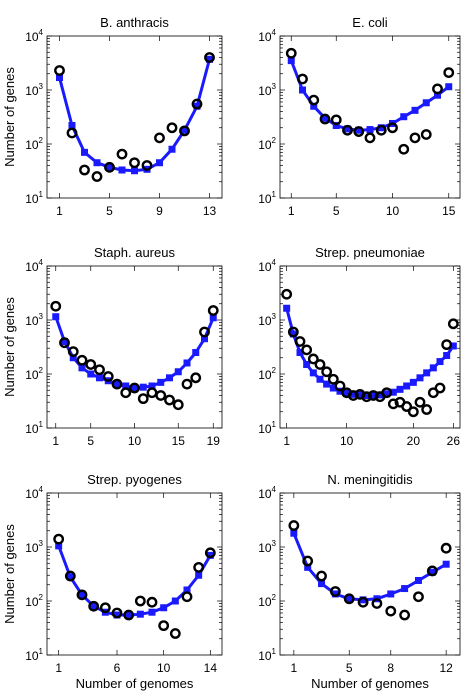  What do you see at coordinates (349, 668) in the screenshot?
I see `x-tick-label: 5` at bounding box center [349, 668].